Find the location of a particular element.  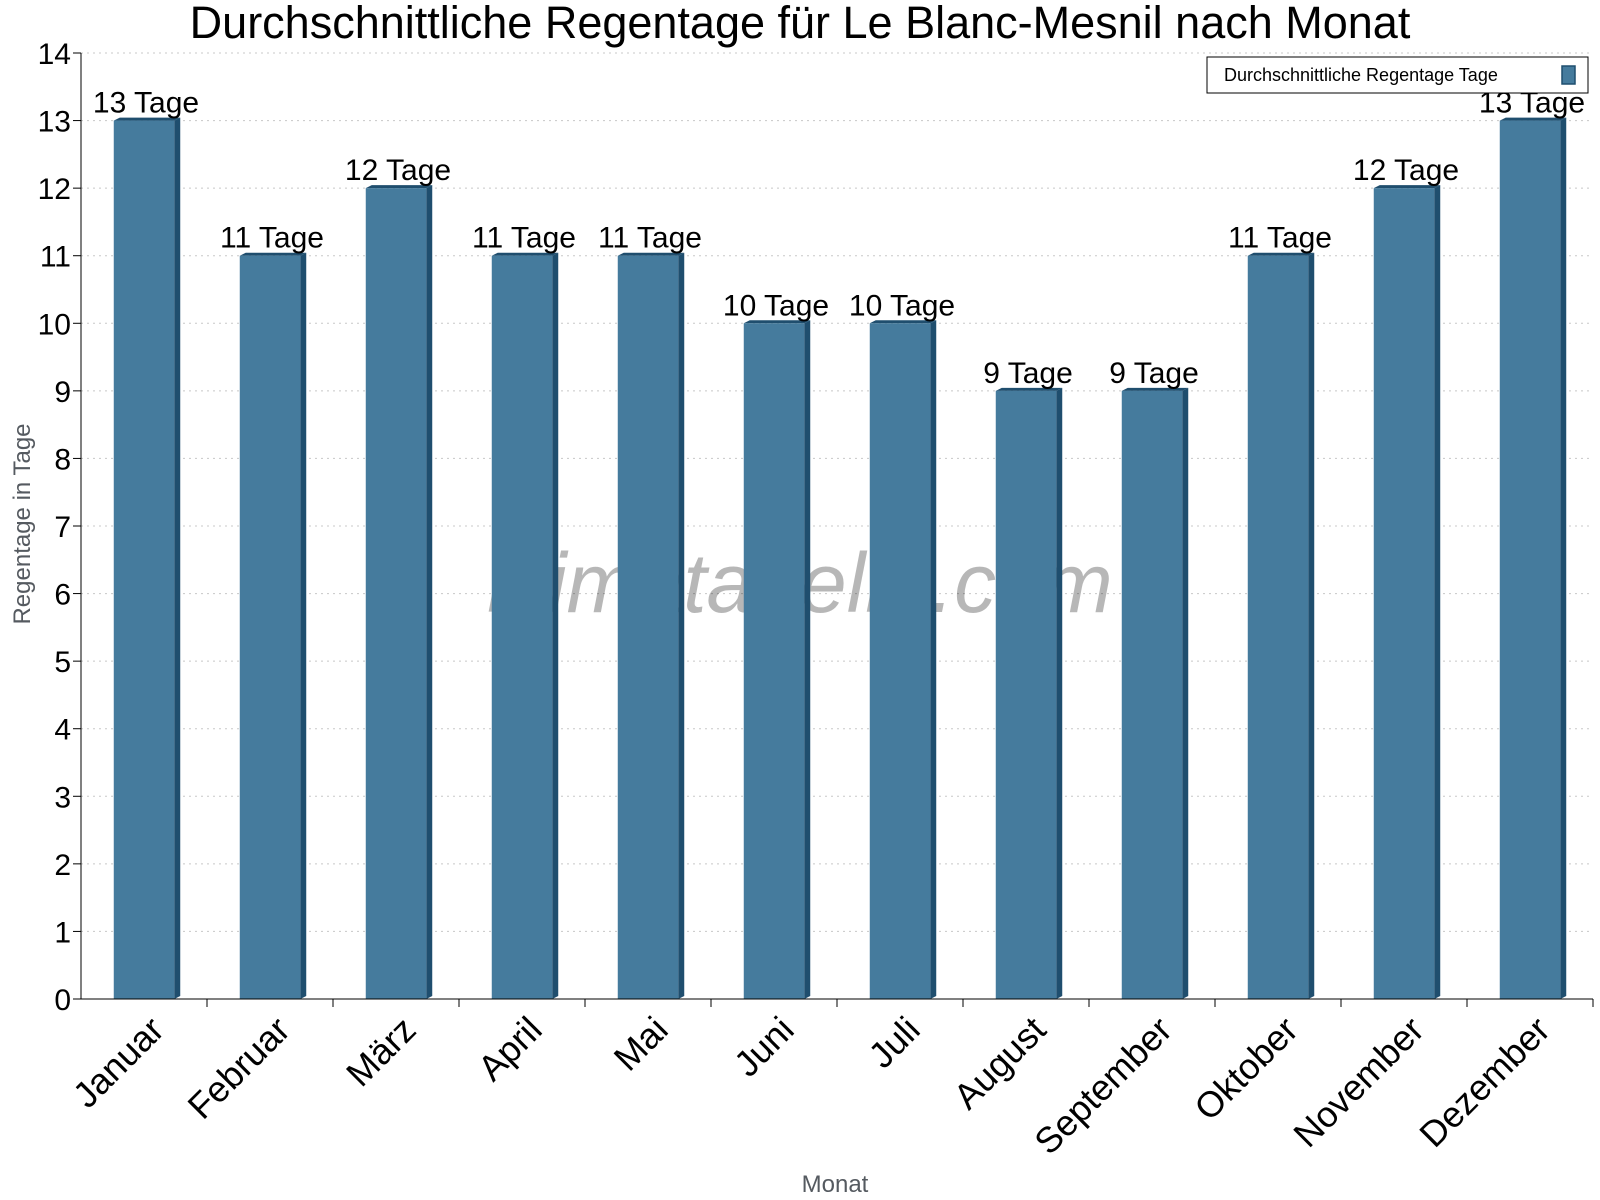

bar-september is located at coordinates (1155, 693).